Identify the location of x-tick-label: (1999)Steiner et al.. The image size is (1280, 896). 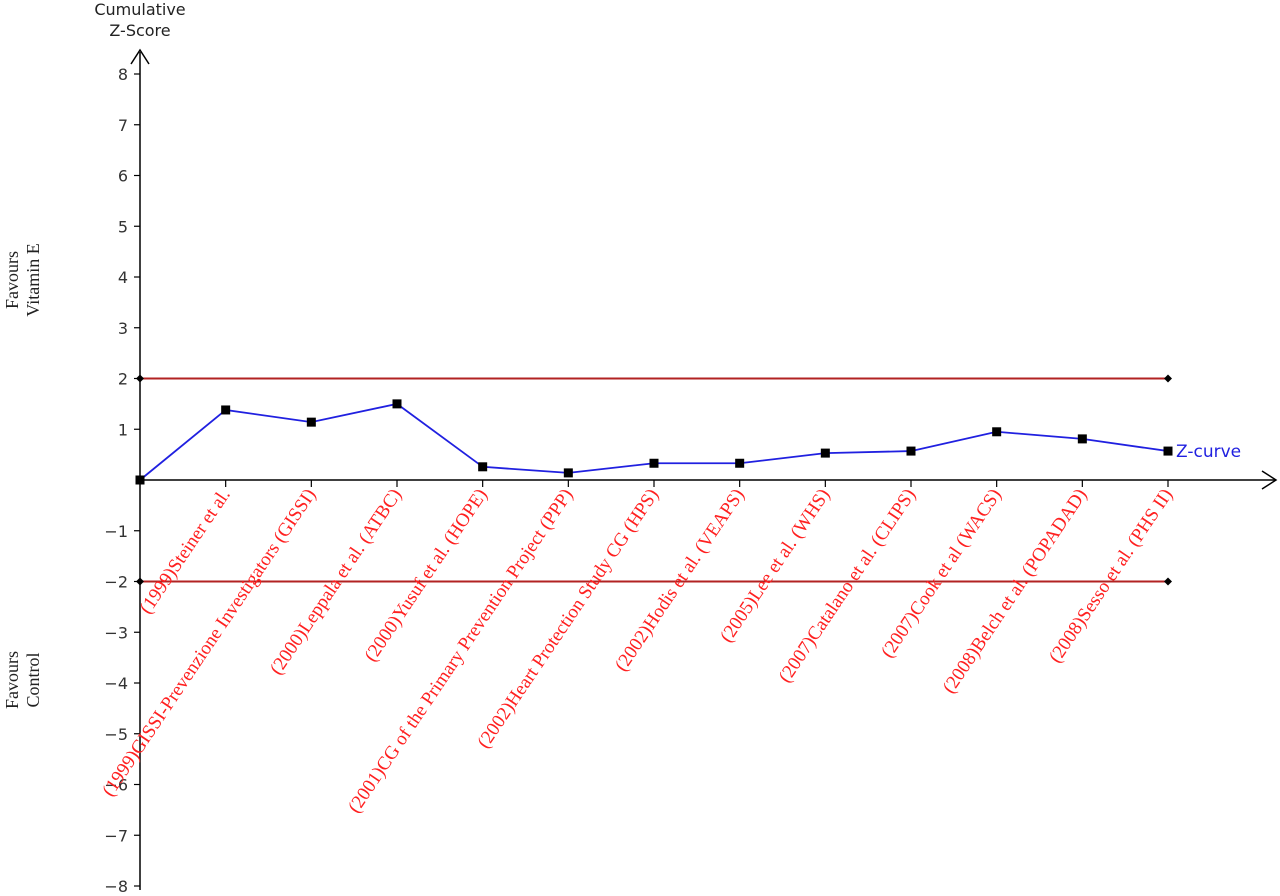
(185, 551).